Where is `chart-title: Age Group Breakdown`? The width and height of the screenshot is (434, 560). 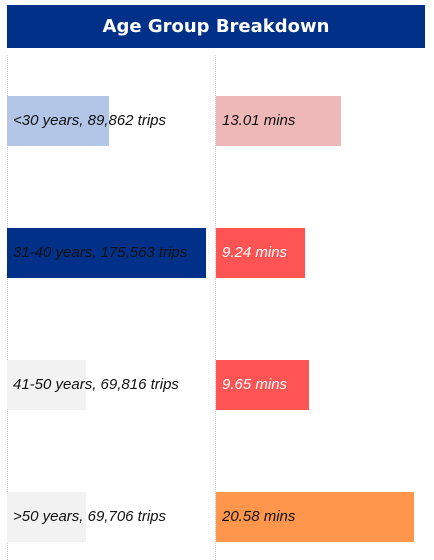 chart-title: Age Group Breakdown is located at coordinates (214, 26).